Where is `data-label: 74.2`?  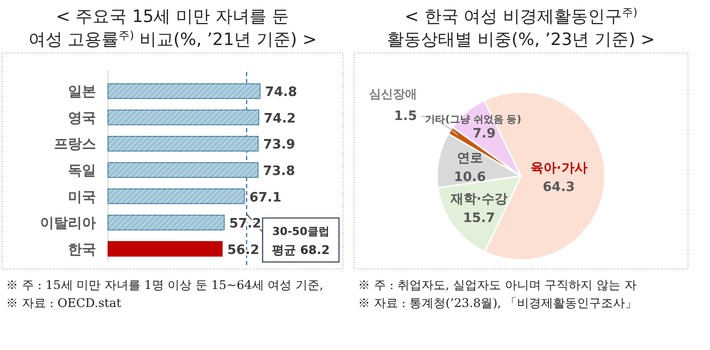
data-label: 74.2 is located at coordinates (280, 118).